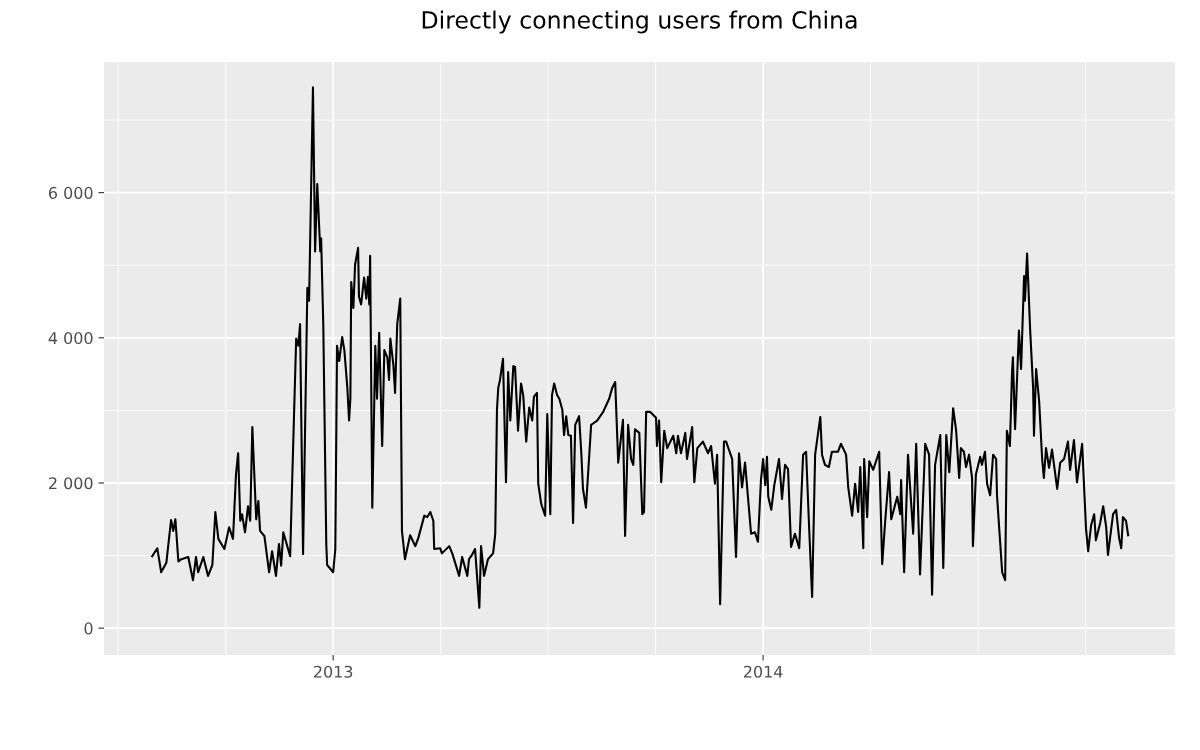 The width and height of the screenshot is (1200, 750). What do you see at coordinates (763, 671) in the screenshot?
I see `x-tick-label: 2014` at bounding box center [763, 671].